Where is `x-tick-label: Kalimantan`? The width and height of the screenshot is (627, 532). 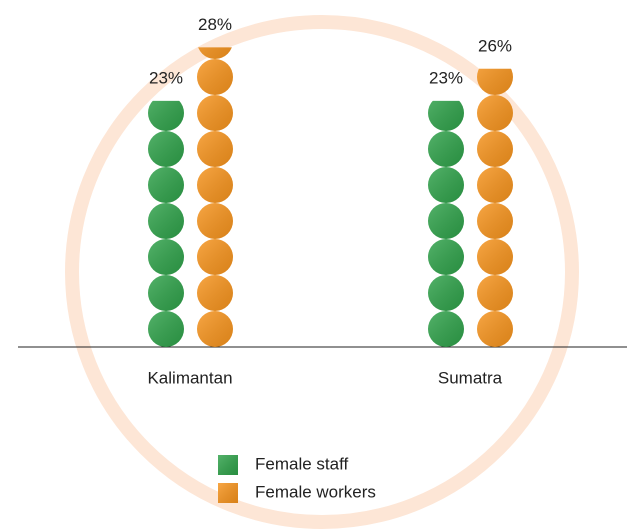 x-tick-label: Kalimantan is located at coordinates (189, 377).